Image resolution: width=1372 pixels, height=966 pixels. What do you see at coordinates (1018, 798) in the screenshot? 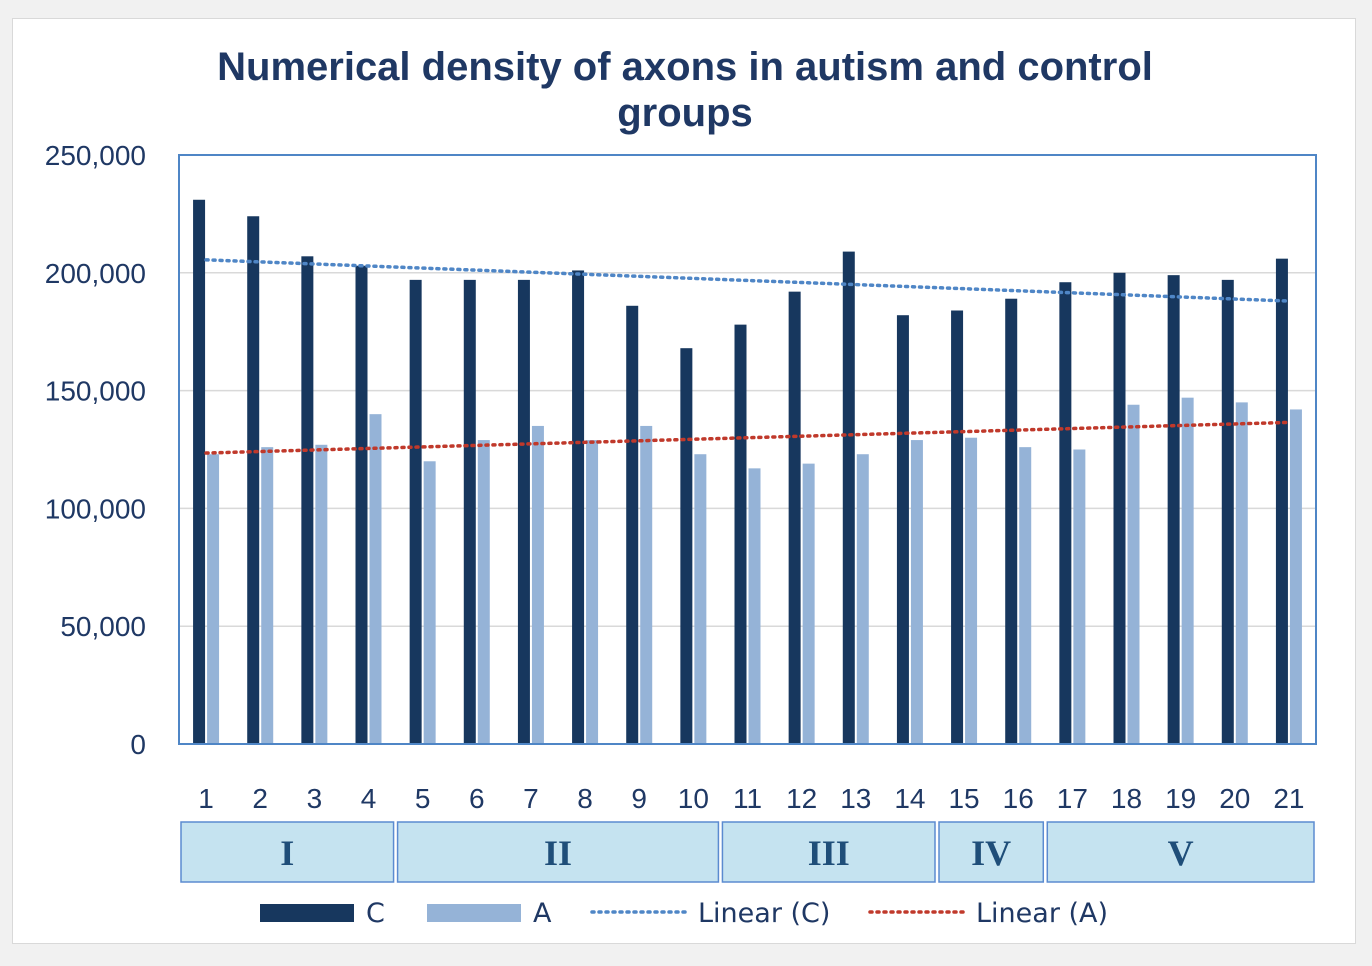
I see `x-tick-label: 16` at bounding box center [1018, 798].